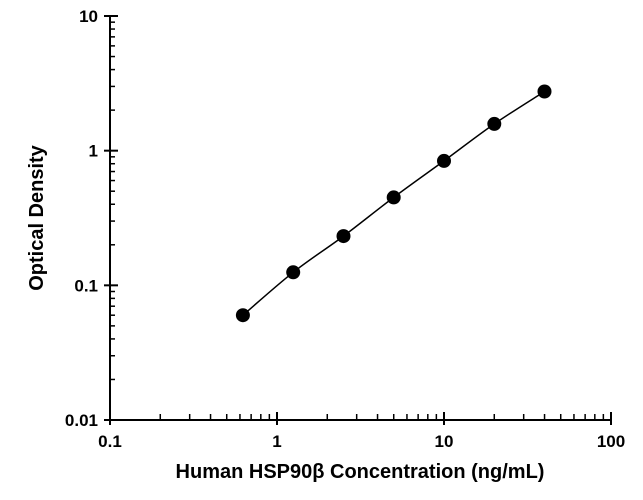  I want to click on x-tick-label: 100, so click(611, 441).